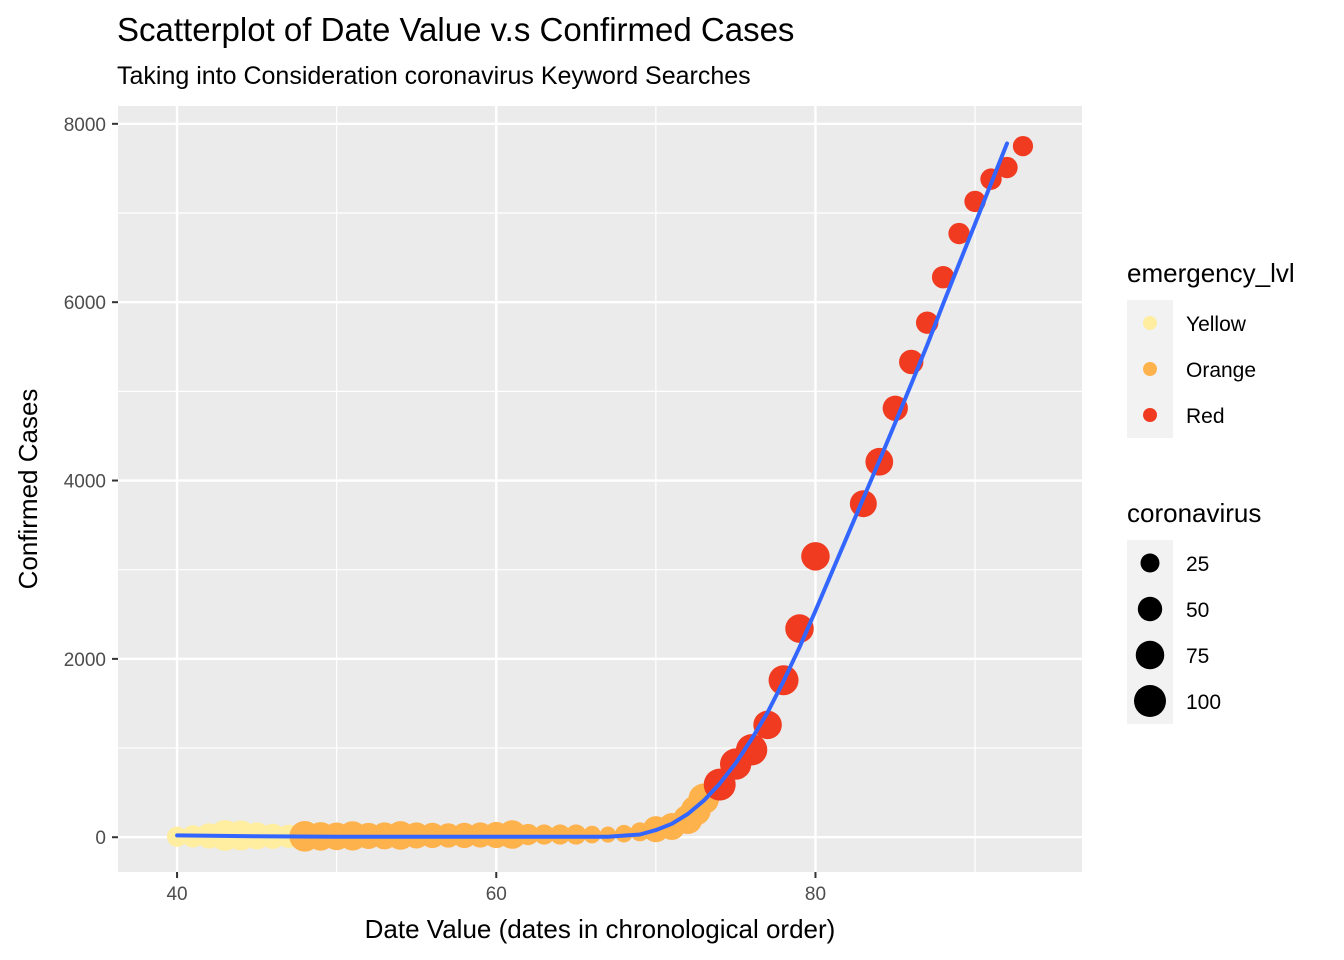 This screenshot has height=960, width=1344. I want to click on x-tick-label: 40, so click(176, 894).